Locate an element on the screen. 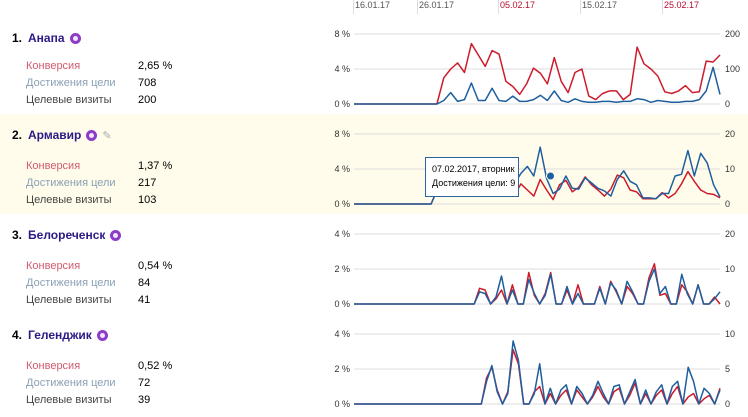 The image size is (748, 417). y-right-tick: 5 is located at coordinates (727, 369).